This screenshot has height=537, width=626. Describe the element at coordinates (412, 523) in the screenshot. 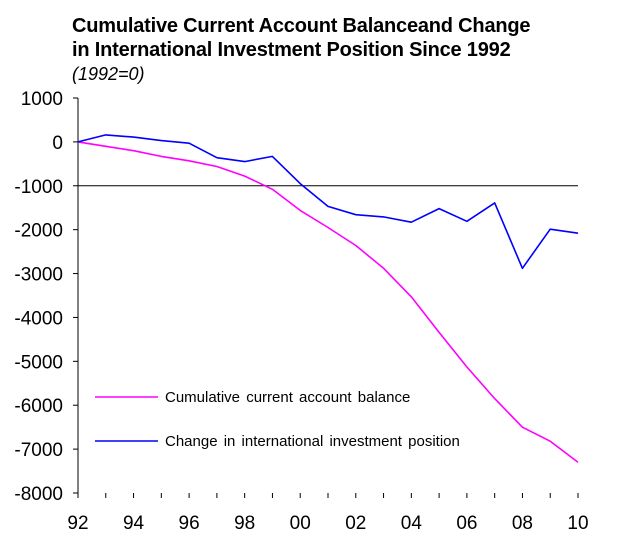

I see `x-tick-label: 04` at that location.